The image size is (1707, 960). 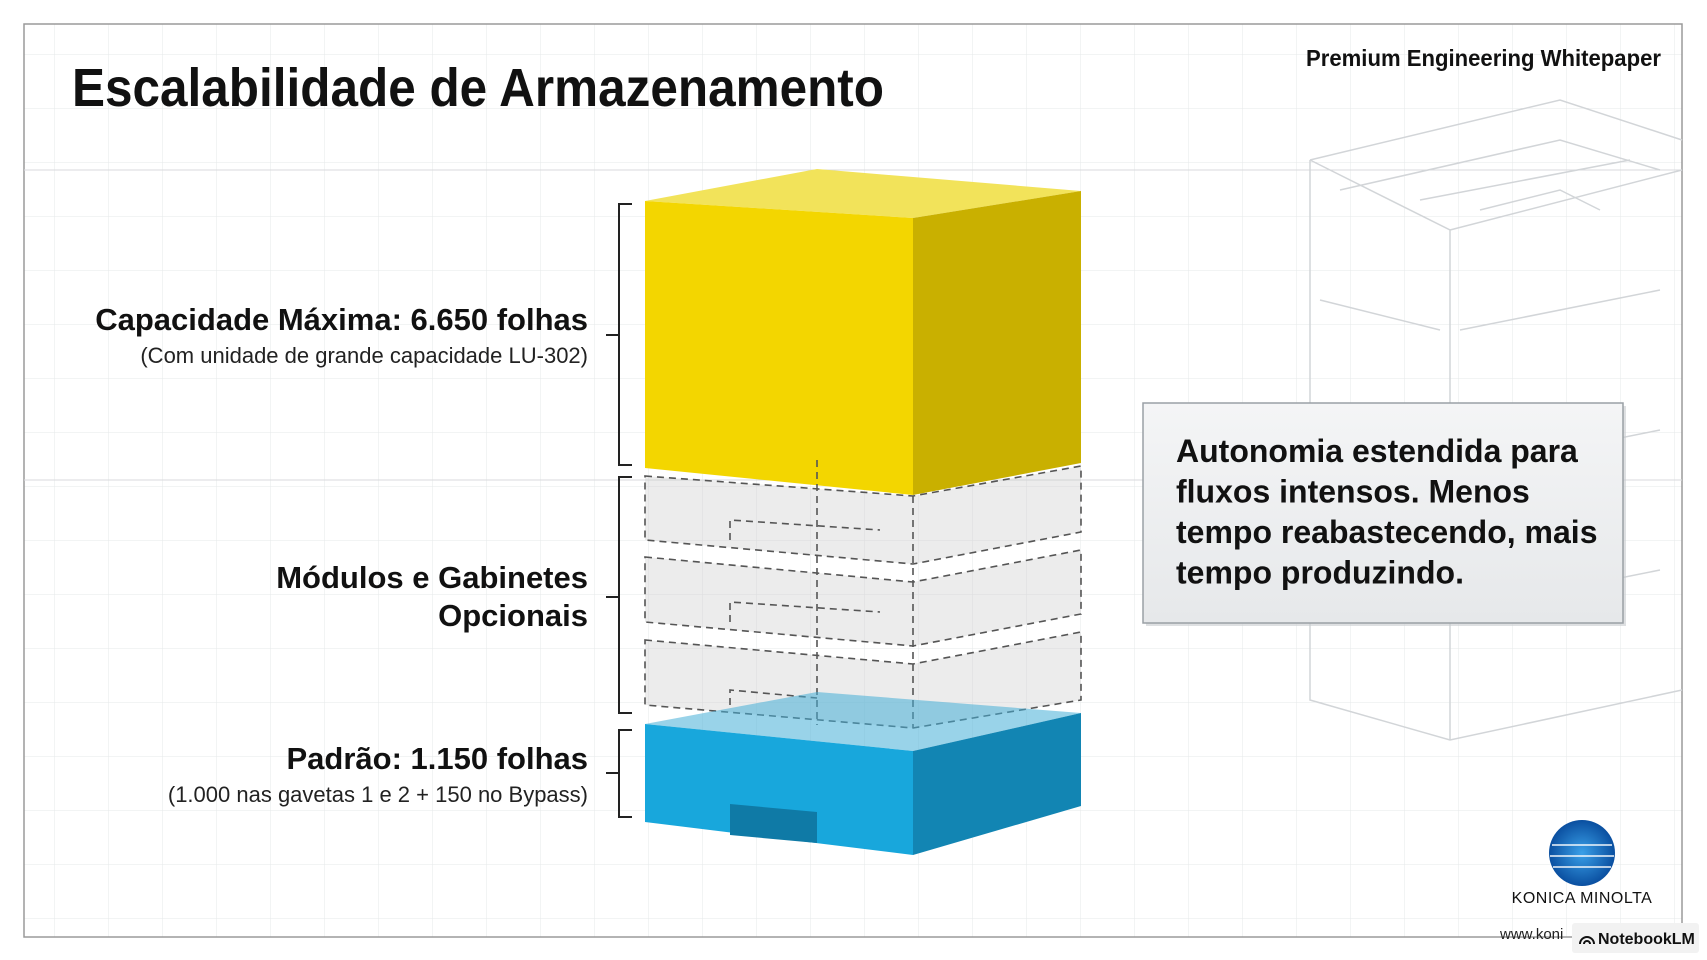 I want to click on badge: NotebookLM, so click(x=1646, y=939).